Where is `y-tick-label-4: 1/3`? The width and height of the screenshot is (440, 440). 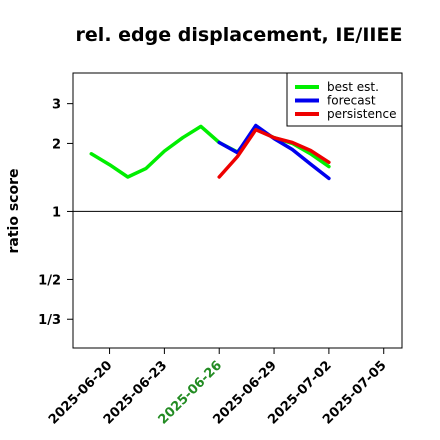 y-tick-label-4: 1/3 is located at coordinates (49, 320).